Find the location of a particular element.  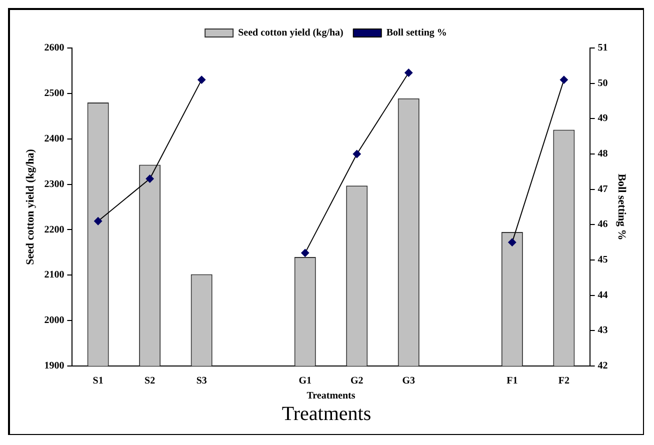

x-tick-label: S3 is located at coordinates (201, 381).